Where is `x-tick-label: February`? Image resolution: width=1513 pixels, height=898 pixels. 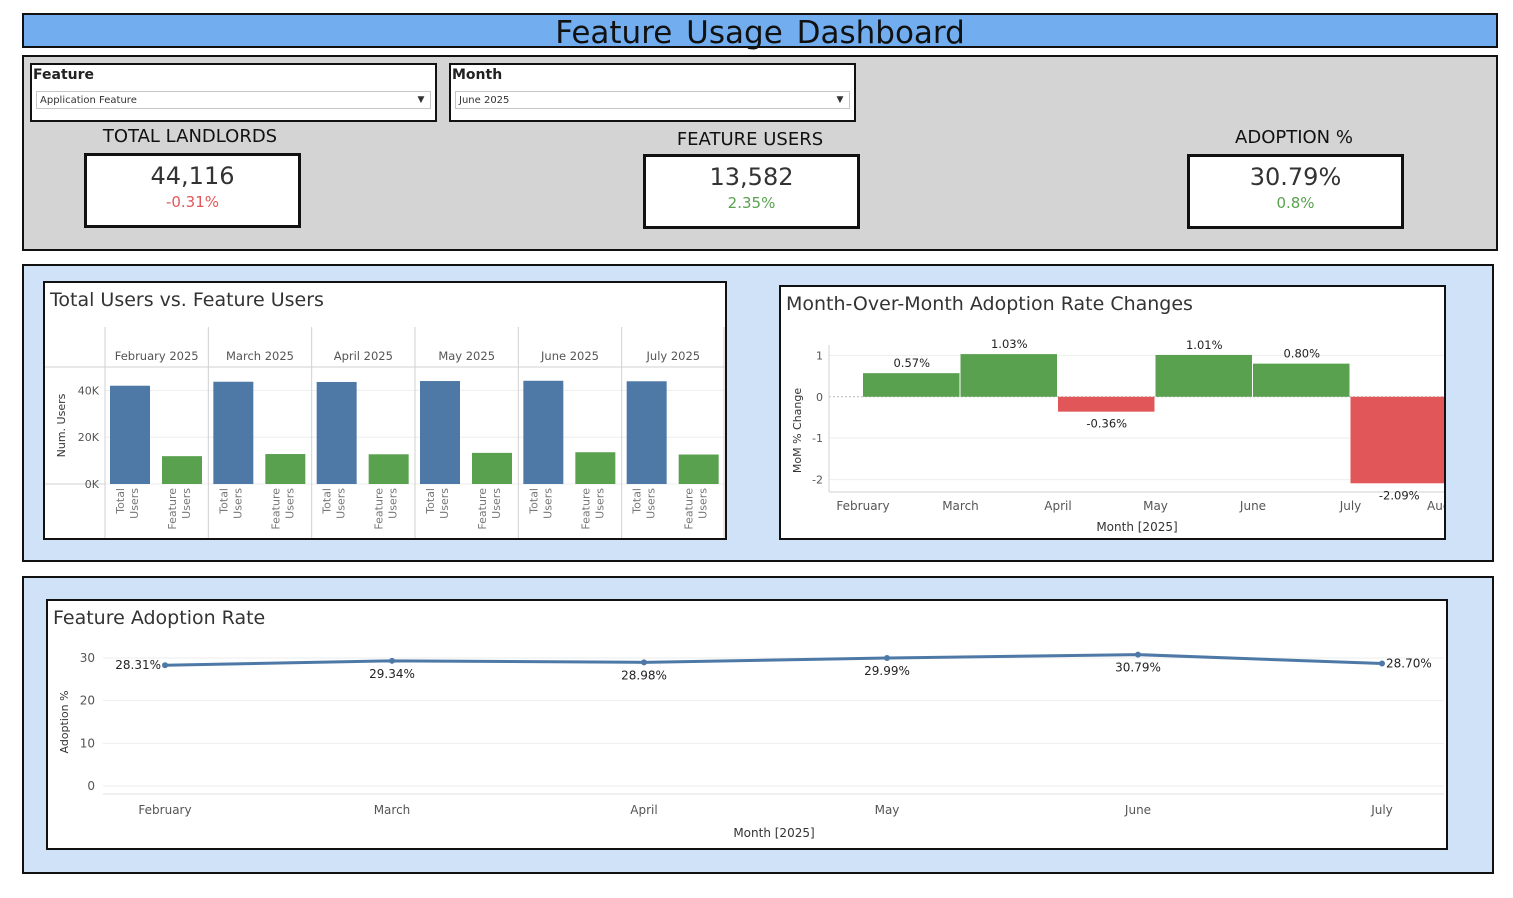 x-tick-label: February is located at coordinates (164, 810).